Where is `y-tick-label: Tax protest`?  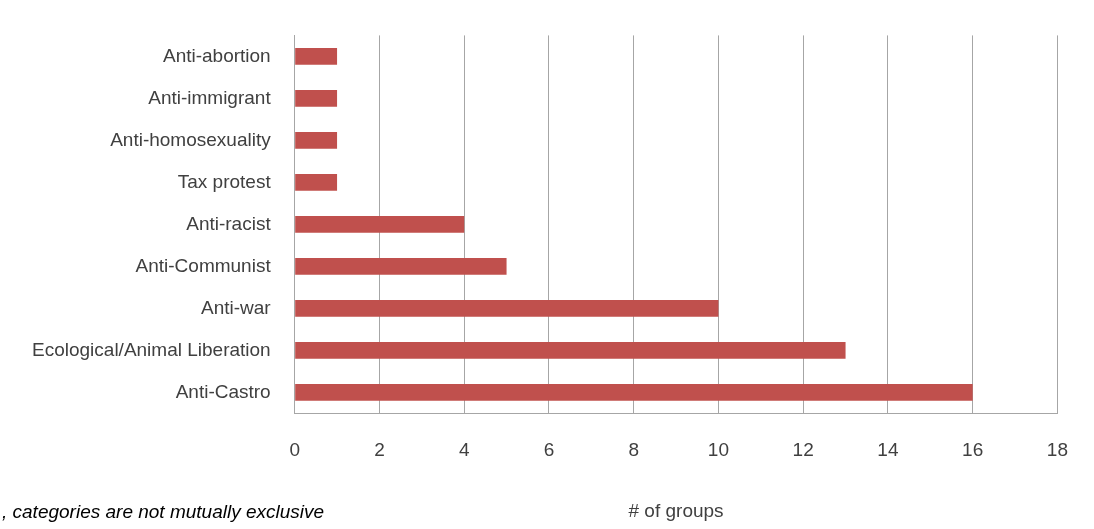
y-tick-label: Tax protest is located at coordinates (224, 181).